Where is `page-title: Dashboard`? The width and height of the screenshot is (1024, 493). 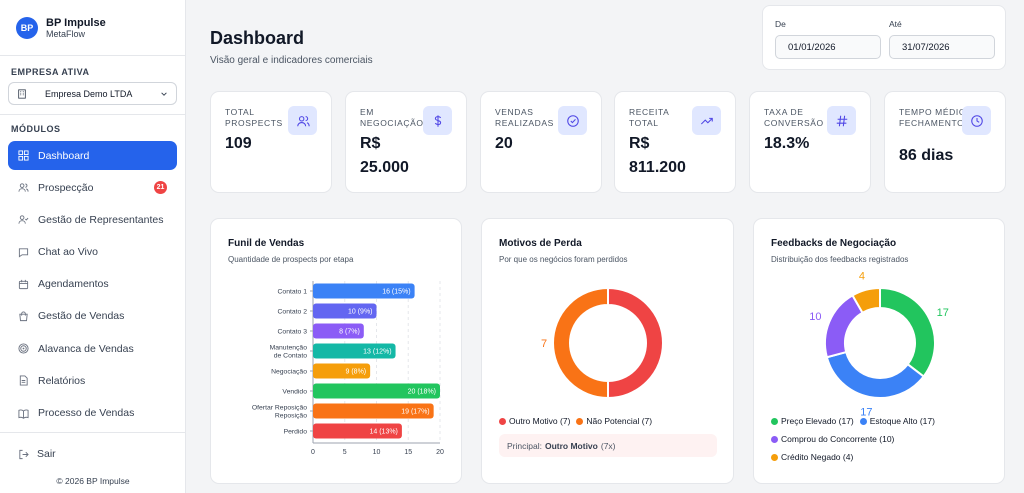 page-title: Dashboard is located at coordinates (257, 38).